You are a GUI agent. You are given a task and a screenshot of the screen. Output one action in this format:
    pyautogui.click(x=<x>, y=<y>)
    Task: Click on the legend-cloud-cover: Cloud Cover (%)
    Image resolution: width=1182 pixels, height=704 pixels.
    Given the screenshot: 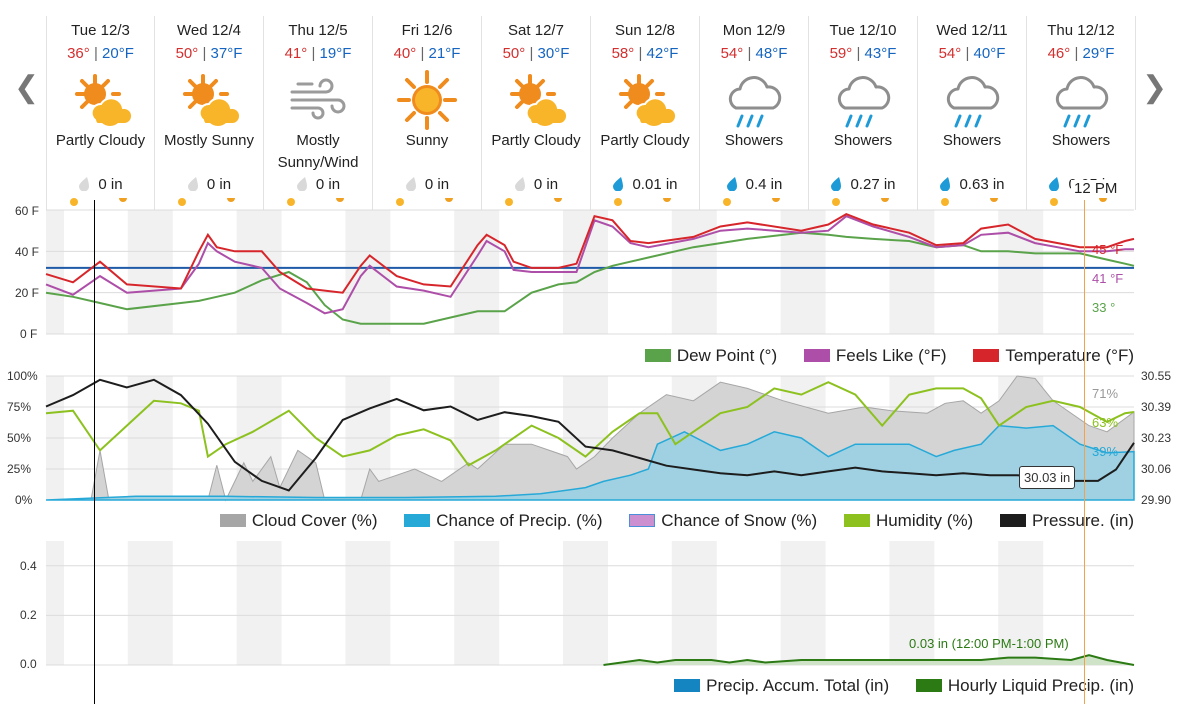 What is the action you would take?
    pyautogui.click(x=298, y=520)
    